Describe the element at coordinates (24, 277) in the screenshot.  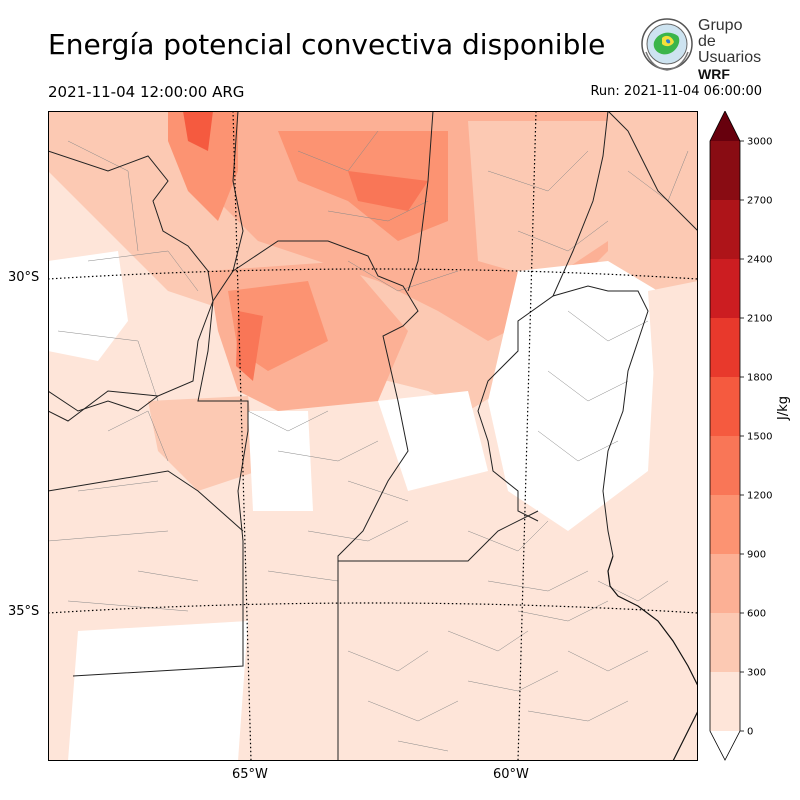
I see `lat-label-30s: 30°S` at that location.